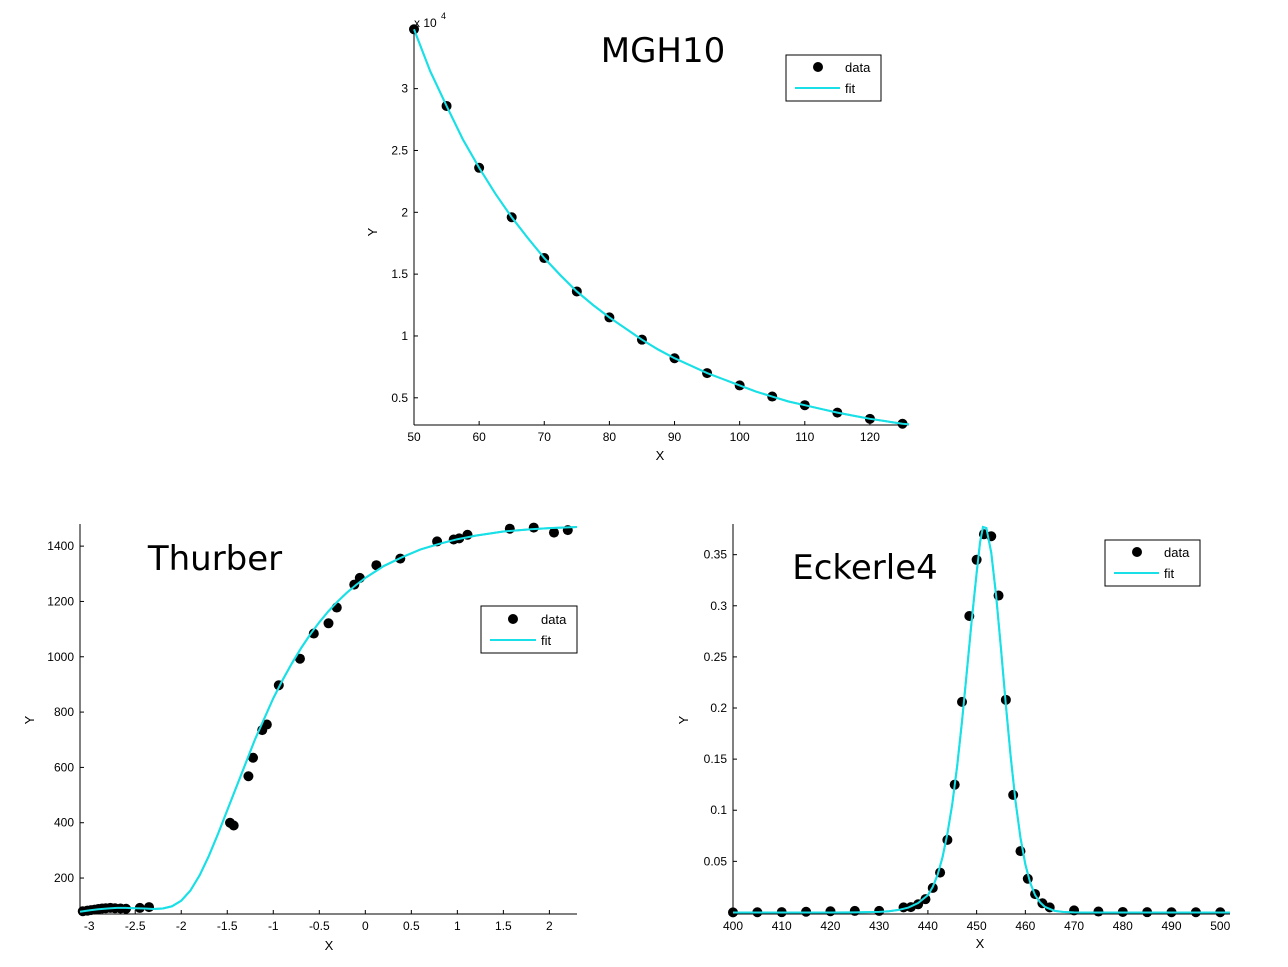 Image resolution: width=1288 pixels, height=967 pixels. I want to click on thurber-legend-box, so click(529, 629).